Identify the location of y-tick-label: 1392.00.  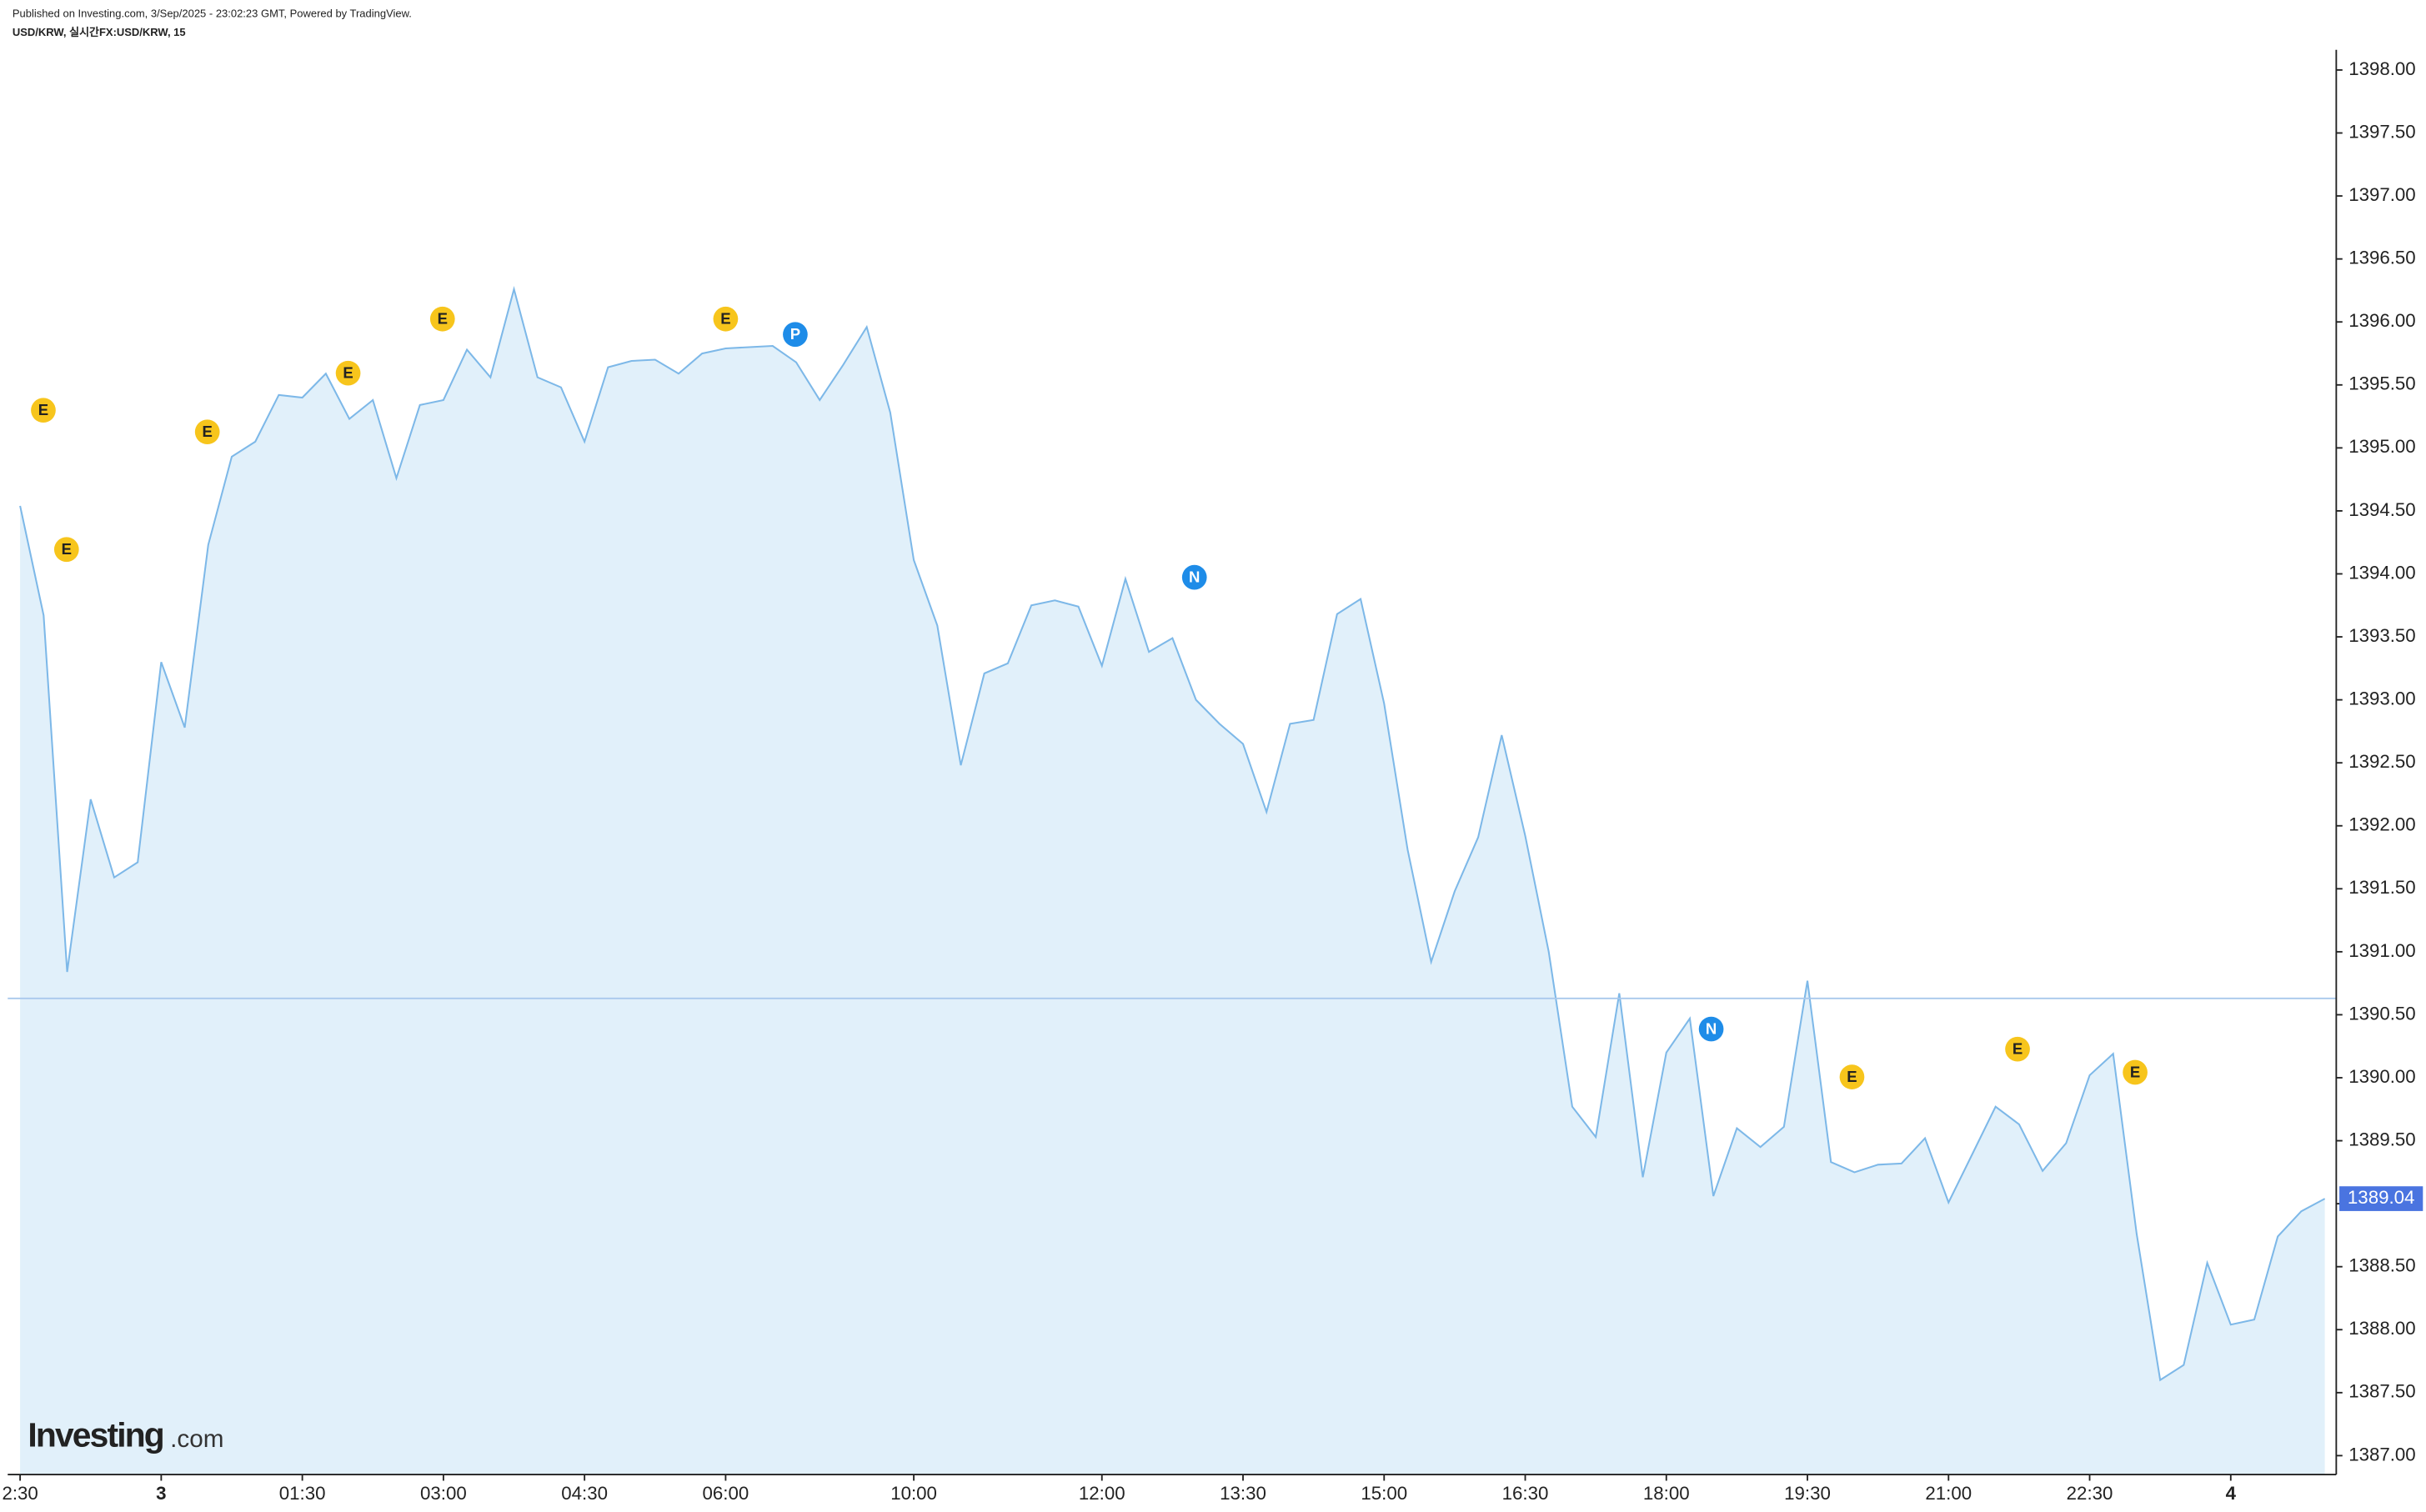
(2382, 825).